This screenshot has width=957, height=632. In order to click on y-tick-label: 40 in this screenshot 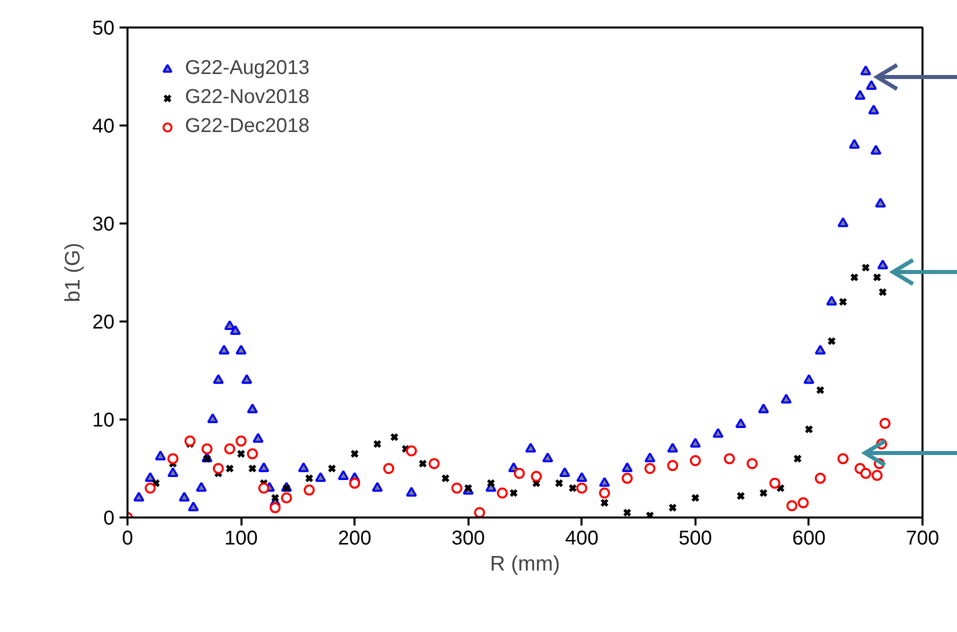, I will do `click(103, 127)`.